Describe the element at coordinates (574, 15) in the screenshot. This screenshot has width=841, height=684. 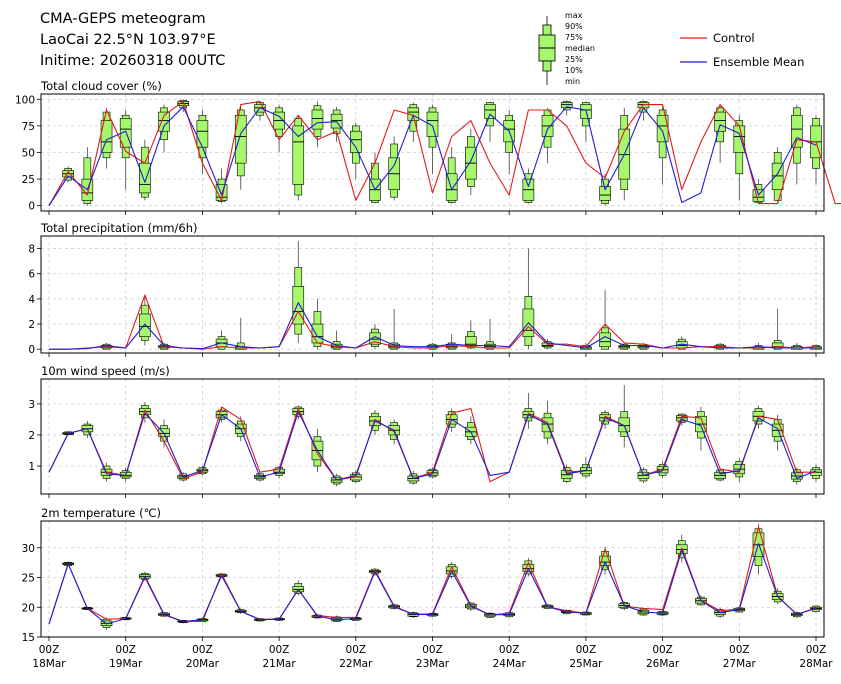
I see `legend-label-max: max` at that location.